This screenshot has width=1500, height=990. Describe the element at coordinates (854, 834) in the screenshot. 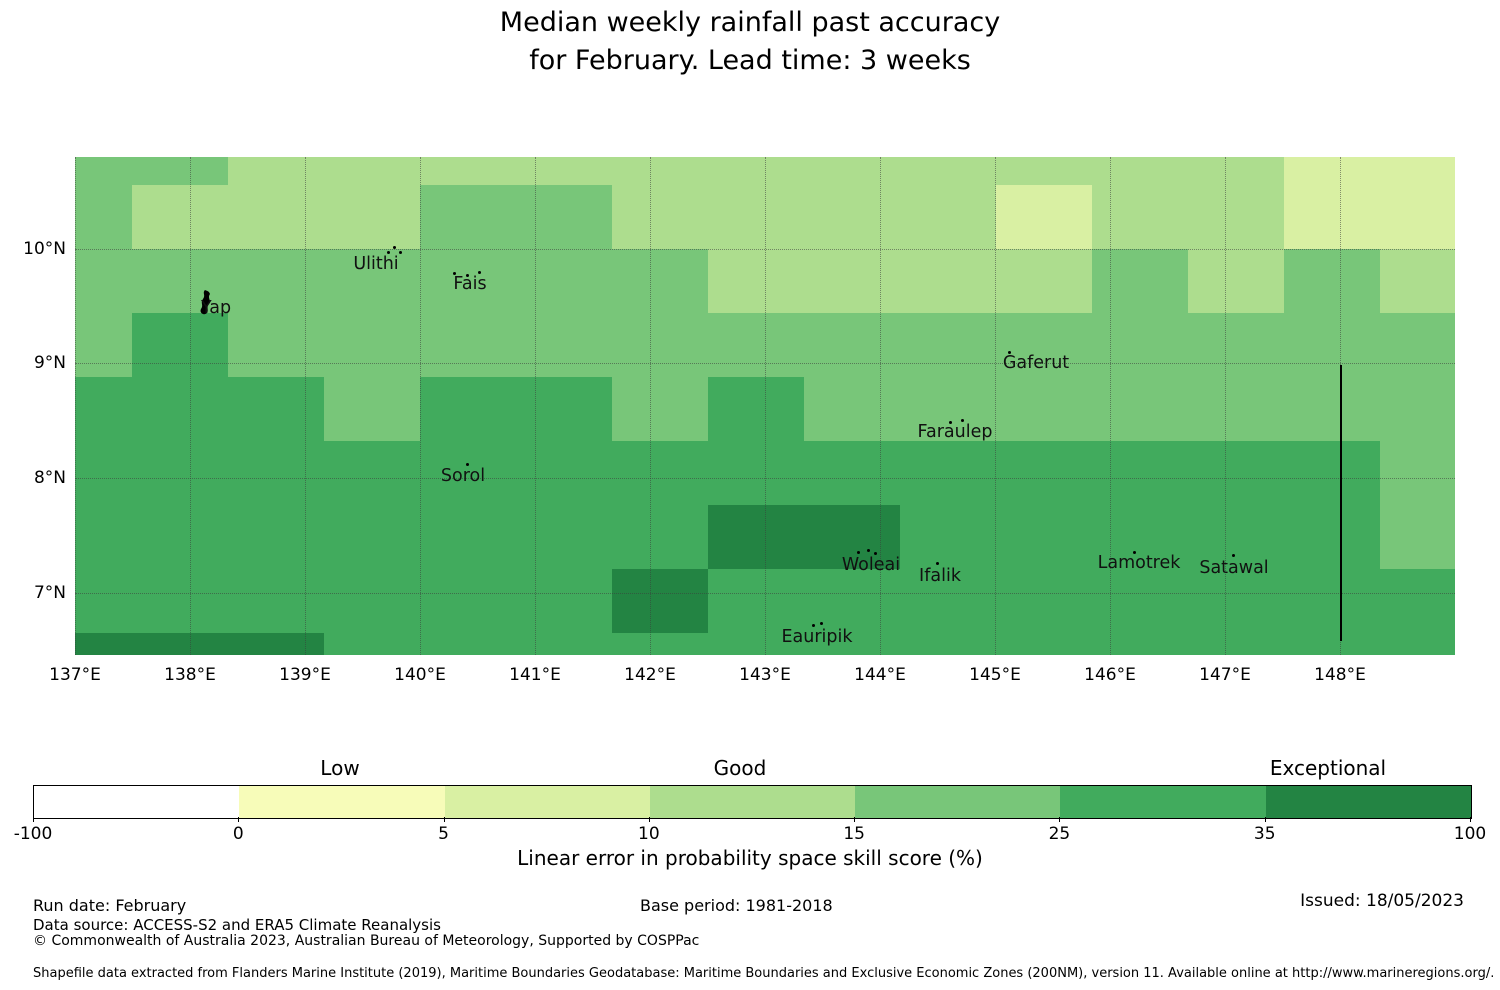

I see `colorbar-tick-label: 15` at that location.